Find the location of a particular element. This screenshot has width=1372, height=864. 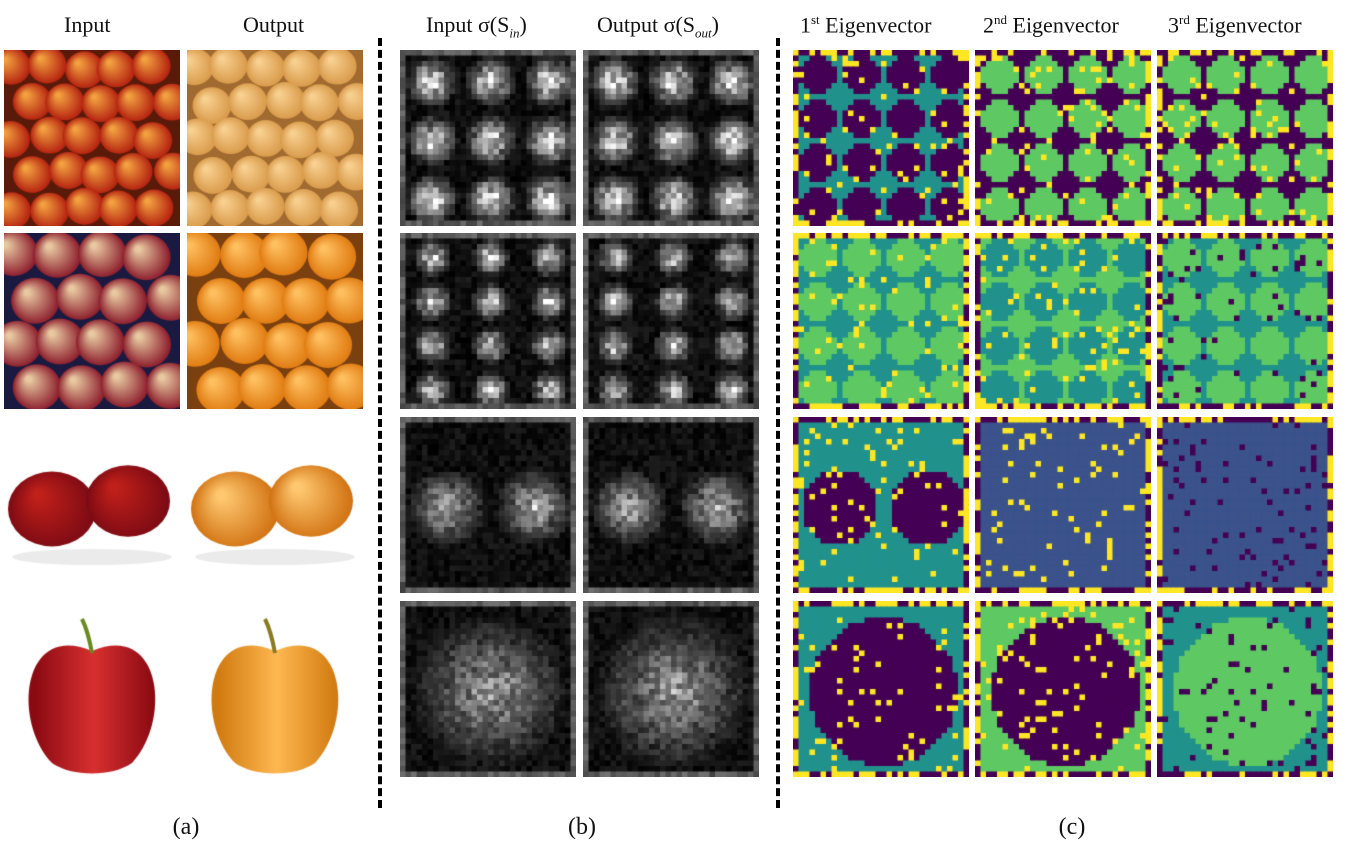

panel-label-c: (c) is located at coordinates (1072, 827).